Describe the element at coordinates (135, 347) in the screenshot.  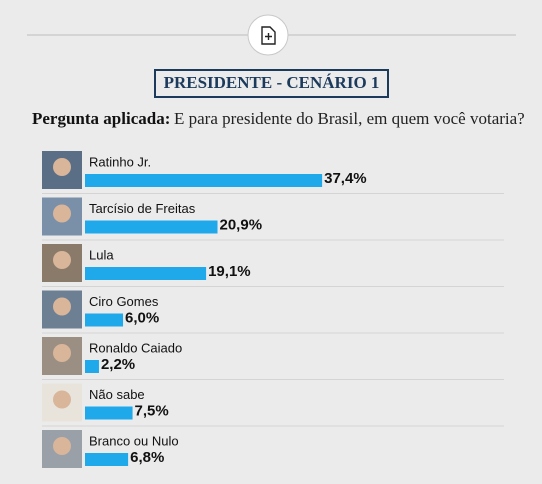
I see `category-label: Ronaldo Caiado` at that location.